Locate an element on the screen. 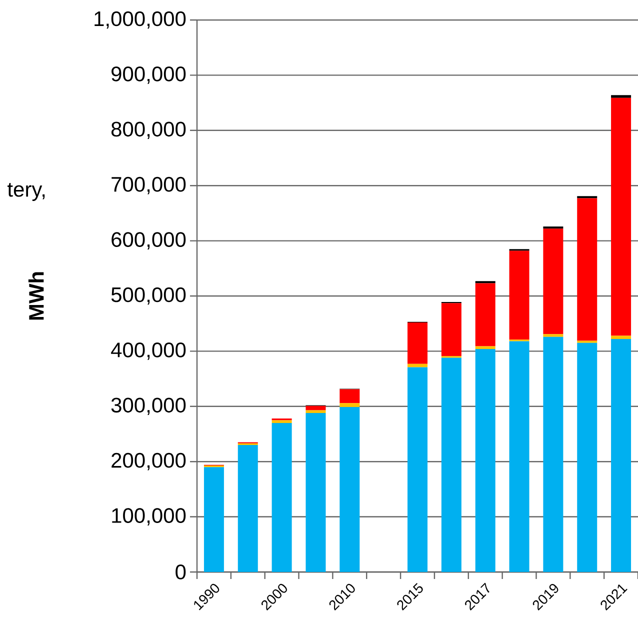  y-tick-label: 400,000 is located at coordinates (148, 351).